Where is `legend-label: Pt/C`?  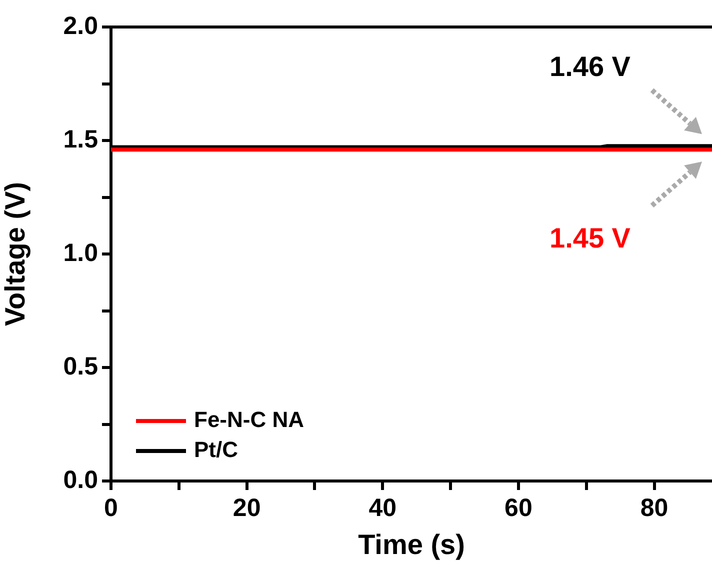 legend-label: Pt/C is located at coordinates (216, 449).